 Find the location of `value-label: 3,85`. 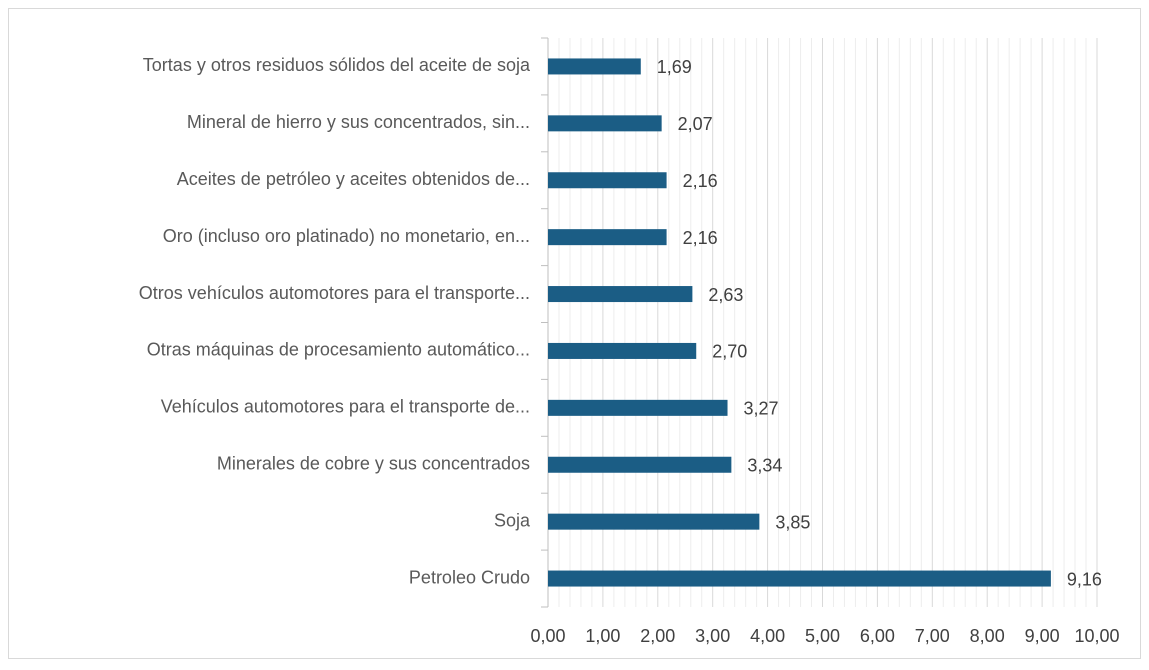

value-label: 3,85 is located at coordinates (792, 522).